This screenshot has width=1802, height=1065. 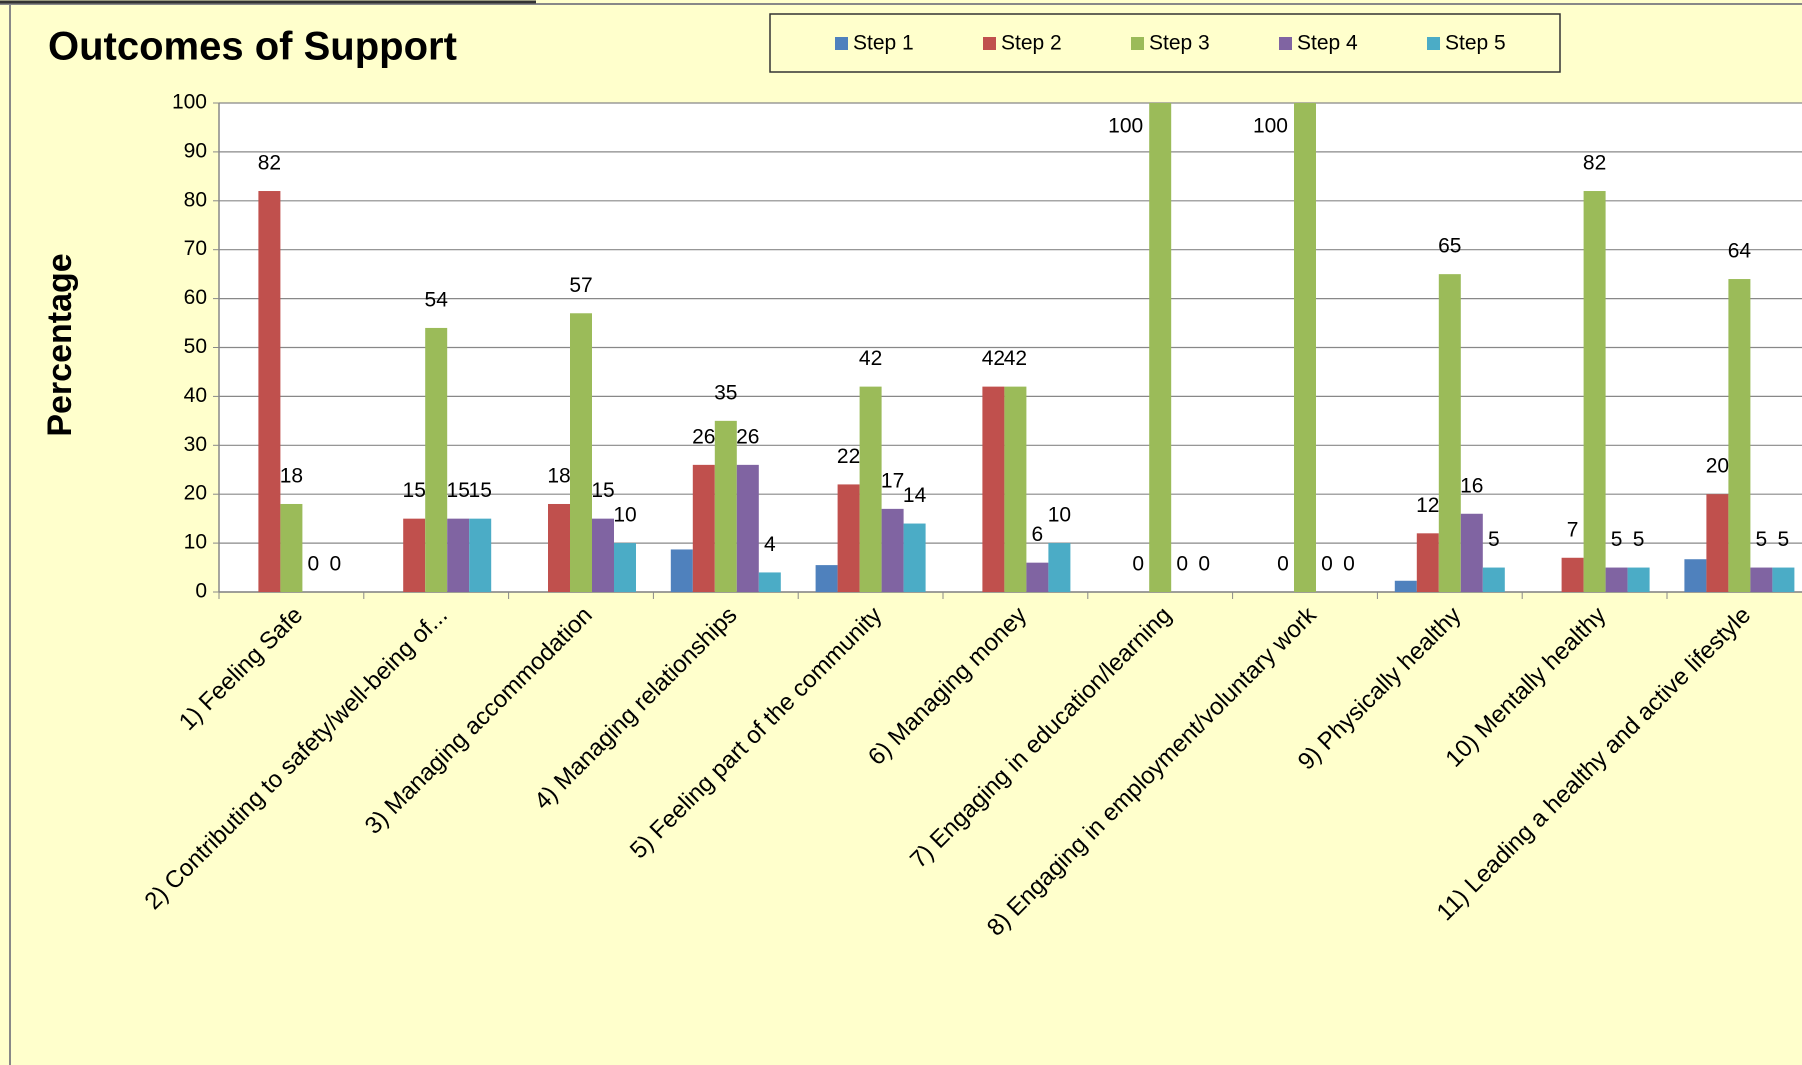 I want to click on y-tick-label: 50, so click(x=195, y=346).